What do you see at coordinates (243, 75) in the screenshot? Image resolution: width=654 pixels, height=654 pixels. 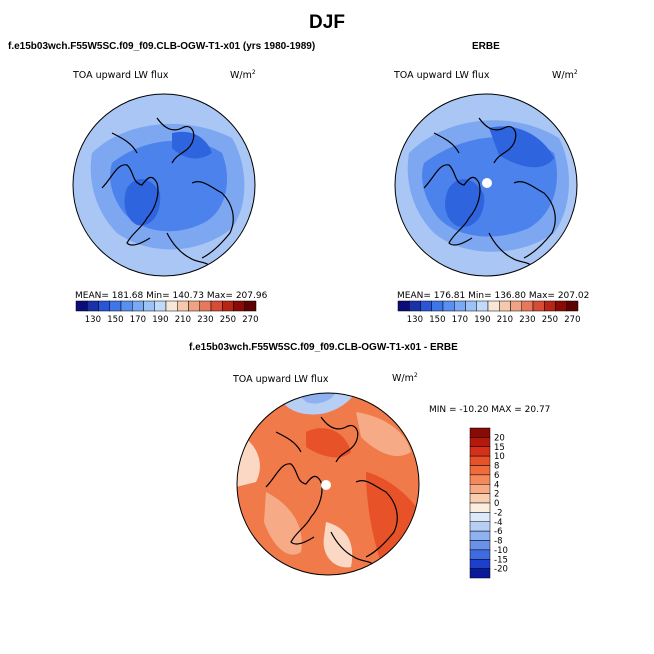 I see `model-units-label: W/m2` at bounding box center [243, 75].